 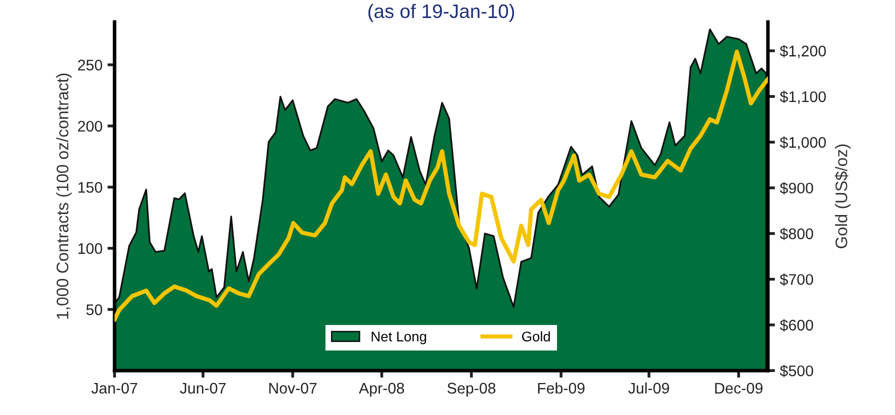 What do you see at coordinates (797, 279) in the screenshot?
I see `y2-tick-label: $700` at bounding box center [797, 279].